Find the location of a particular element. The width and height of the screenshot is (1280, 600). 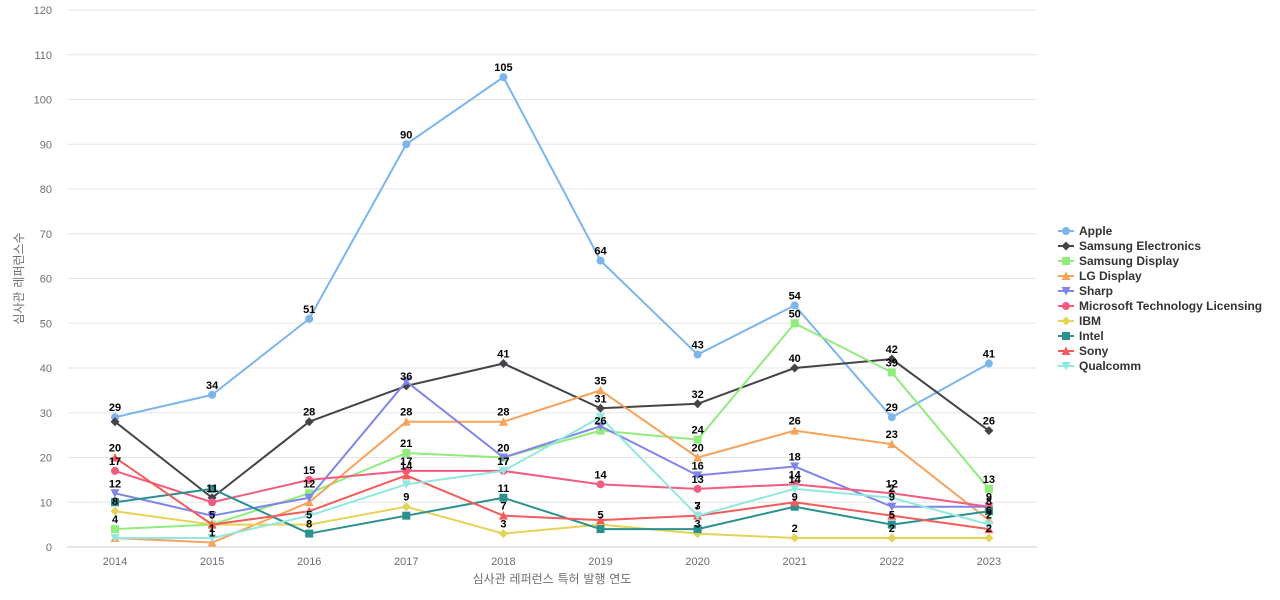

data-label: 32 is located at coordinates (697, 395).